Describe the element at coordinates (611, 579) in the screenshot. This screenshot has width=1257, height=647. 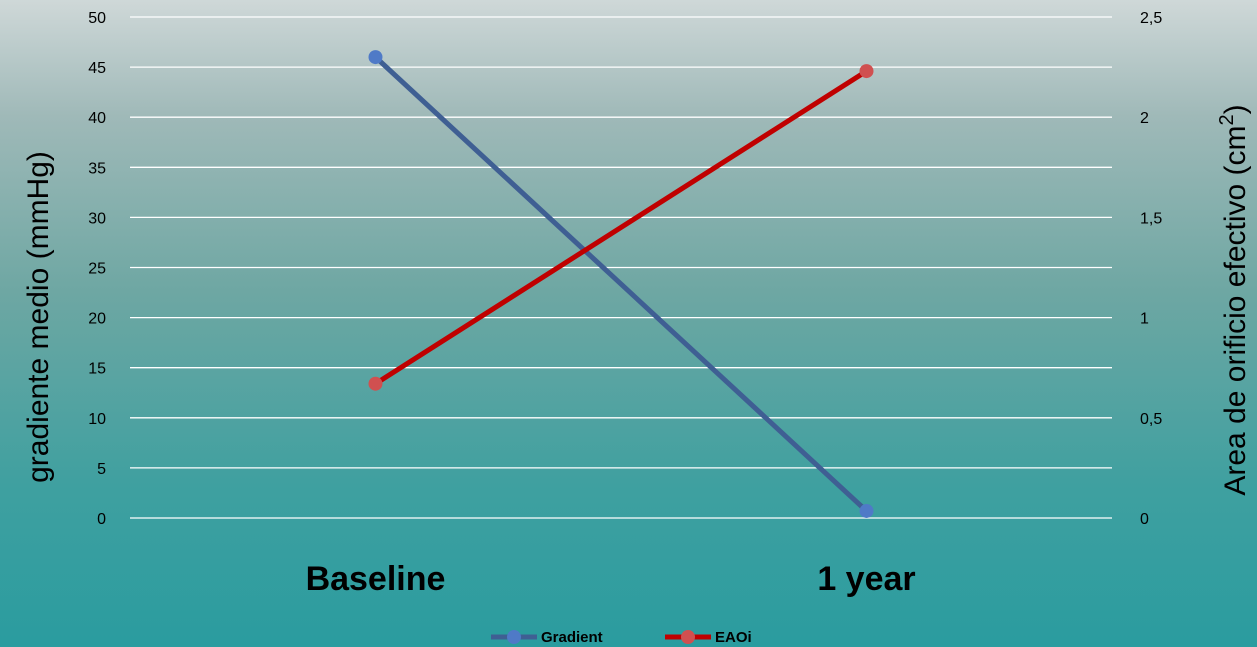
I see `category-labels: Baseline 1 year` at that location.